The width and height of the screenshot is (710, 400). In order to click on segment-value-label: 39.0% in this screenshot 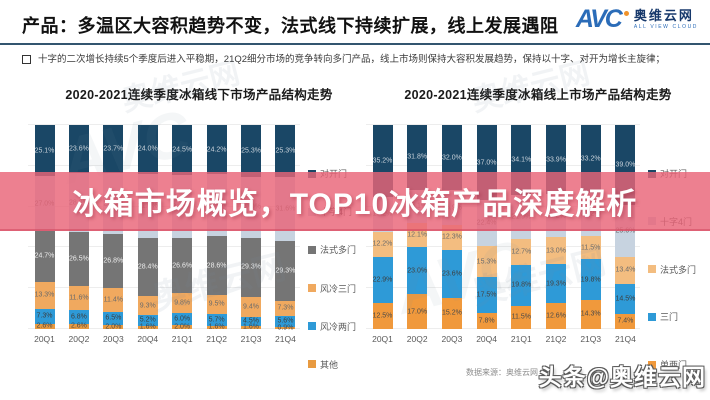, I will do `click(625, 165)`.